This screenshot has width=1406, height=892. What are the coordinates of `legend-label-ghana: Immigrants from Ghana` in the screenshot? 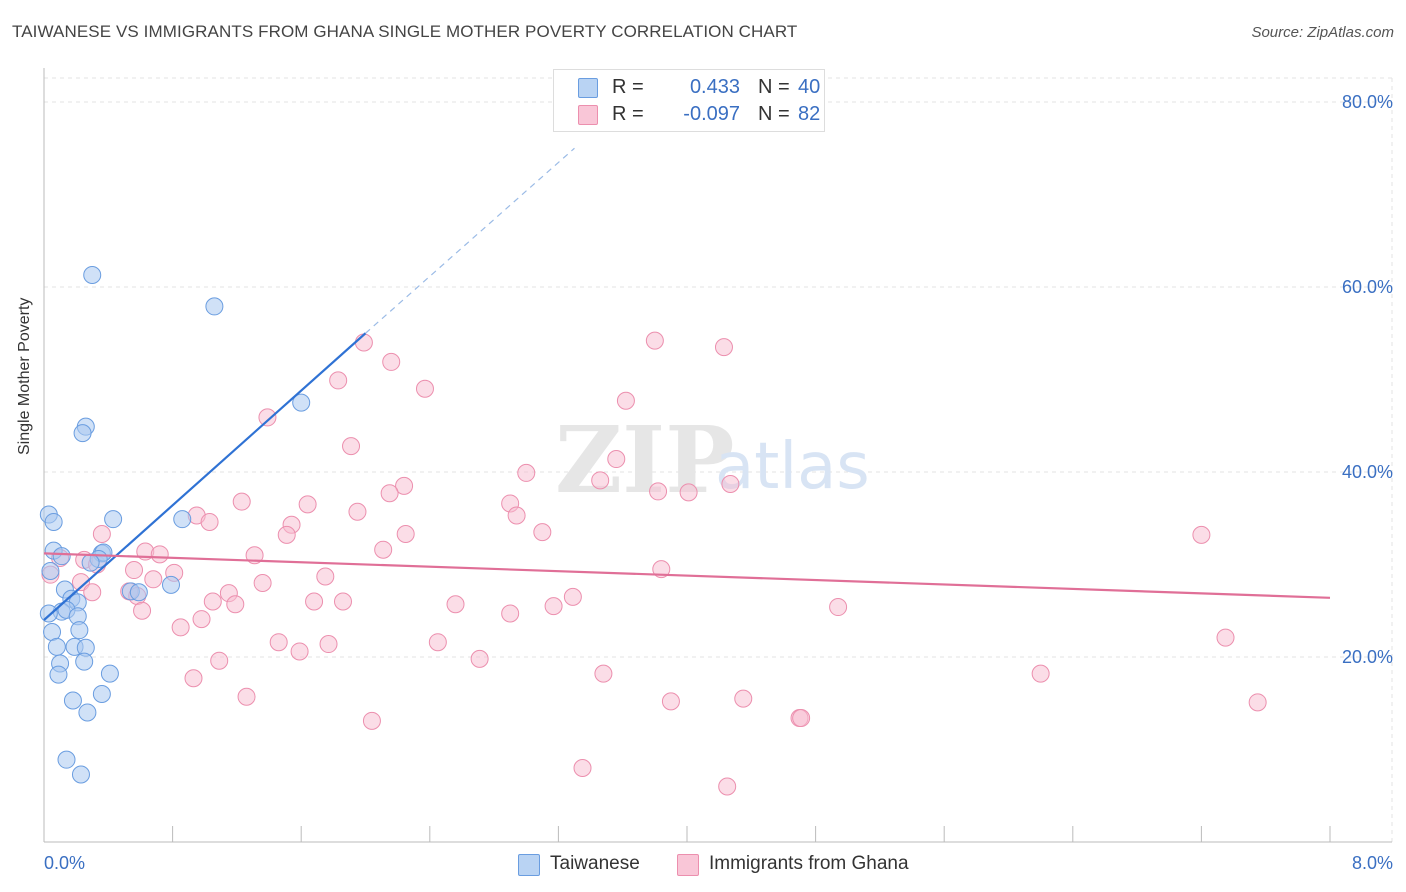 It's located at (809, 863).